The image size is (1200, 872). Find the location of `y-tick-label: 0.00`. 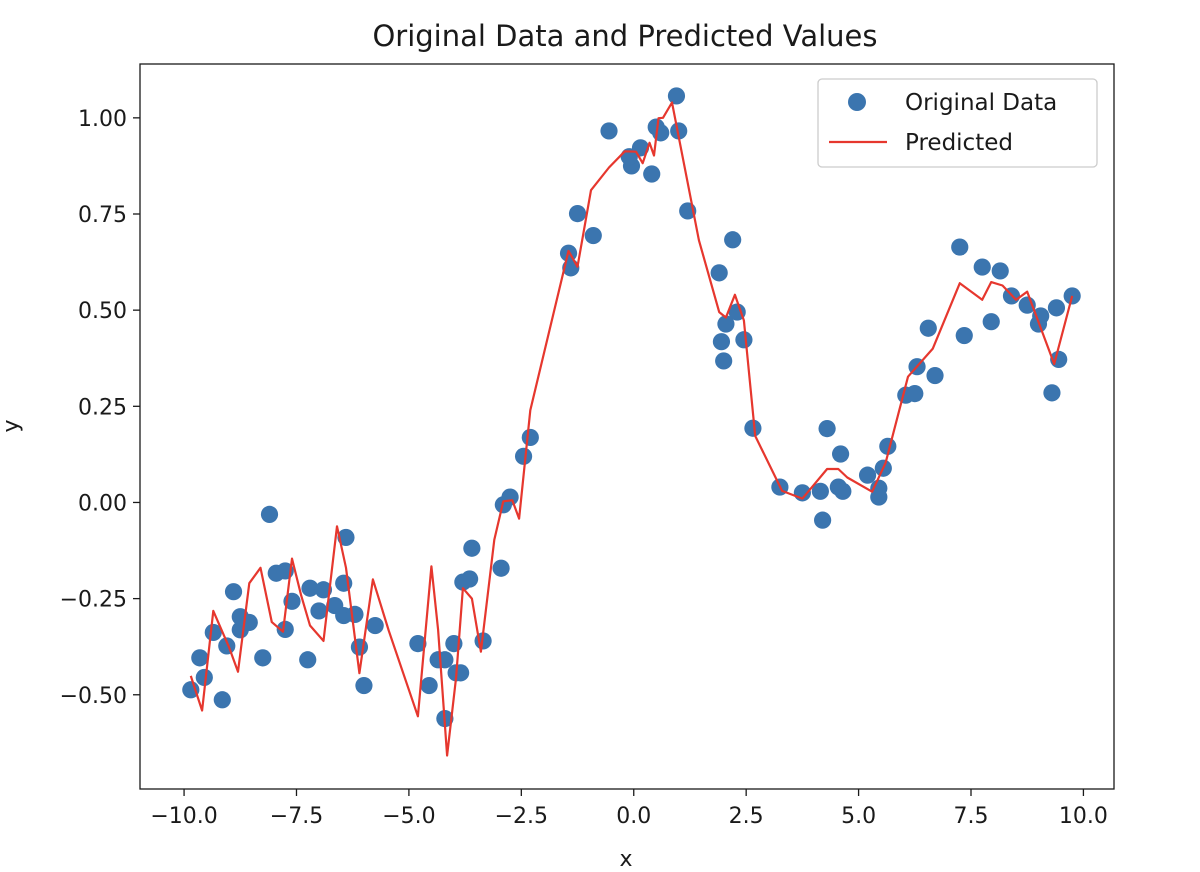

y-tick-label: 0.00 is located at coordinates (102, 503).